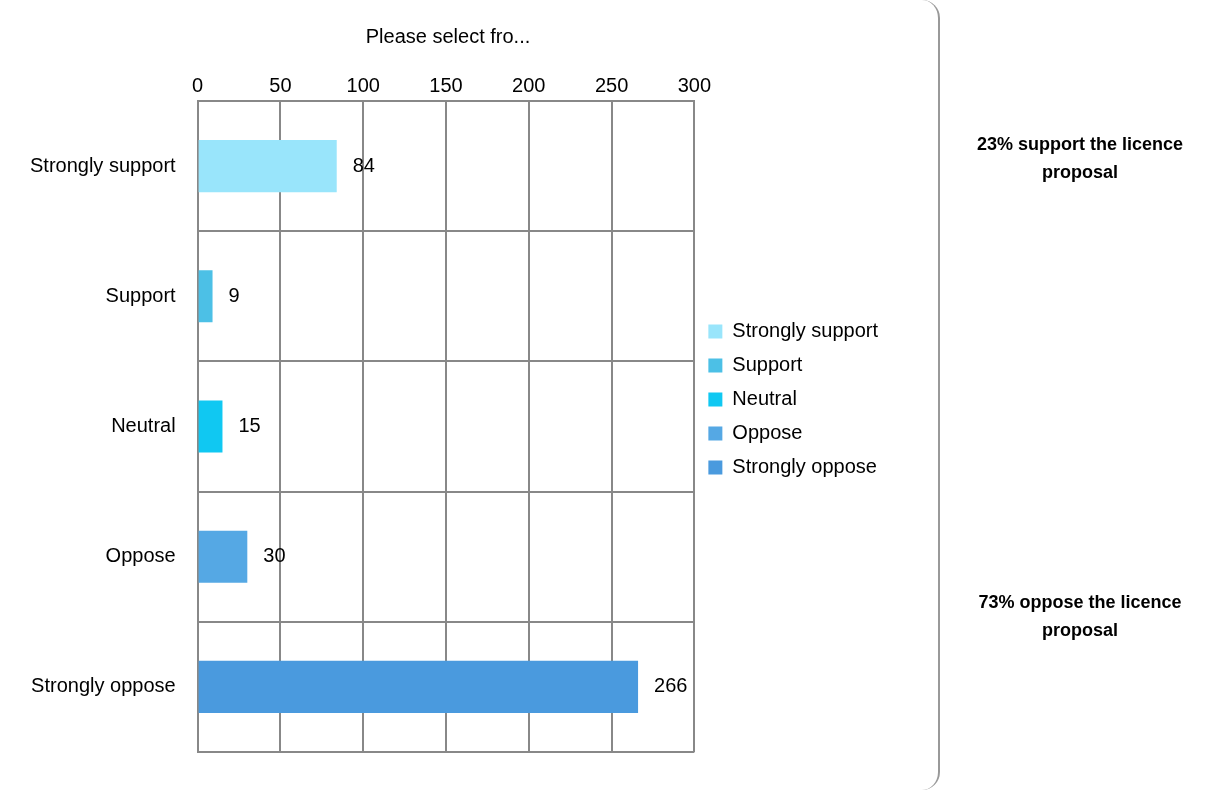  Describe the element at coordinates (363, 164) in the screenshot. I see `data-label: 84` at that location.